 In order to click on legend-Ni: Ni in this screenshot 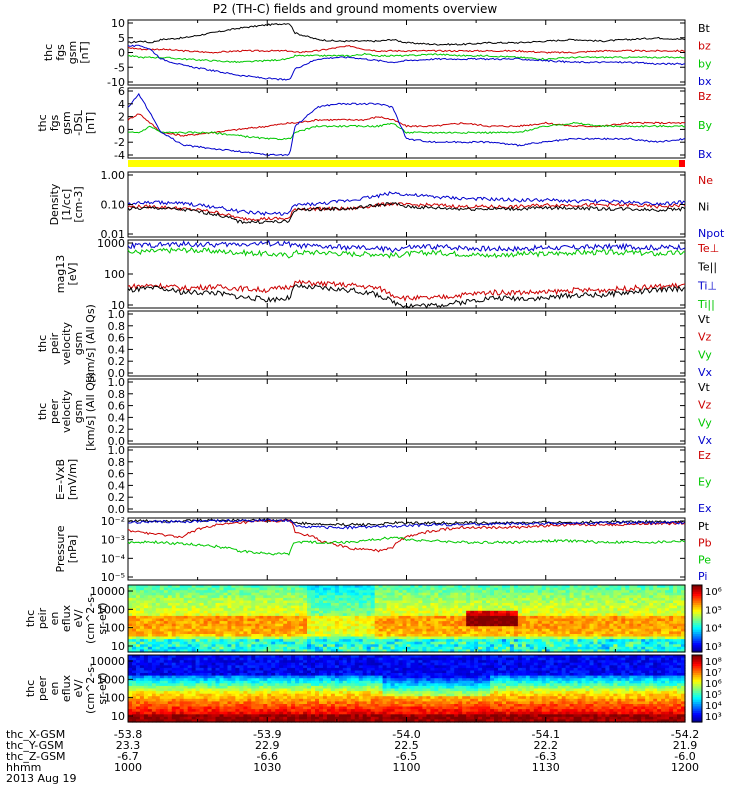, I will do `click(703, 207)`.